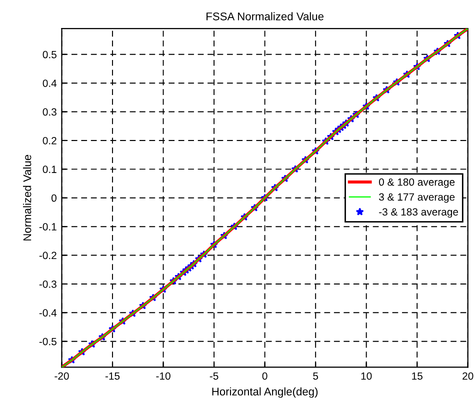 This screenshot has height=408, width=475. Describe the element at coordinates (47, 284) in the screenshot. I see `y-tick-label: -0.3` at that location.